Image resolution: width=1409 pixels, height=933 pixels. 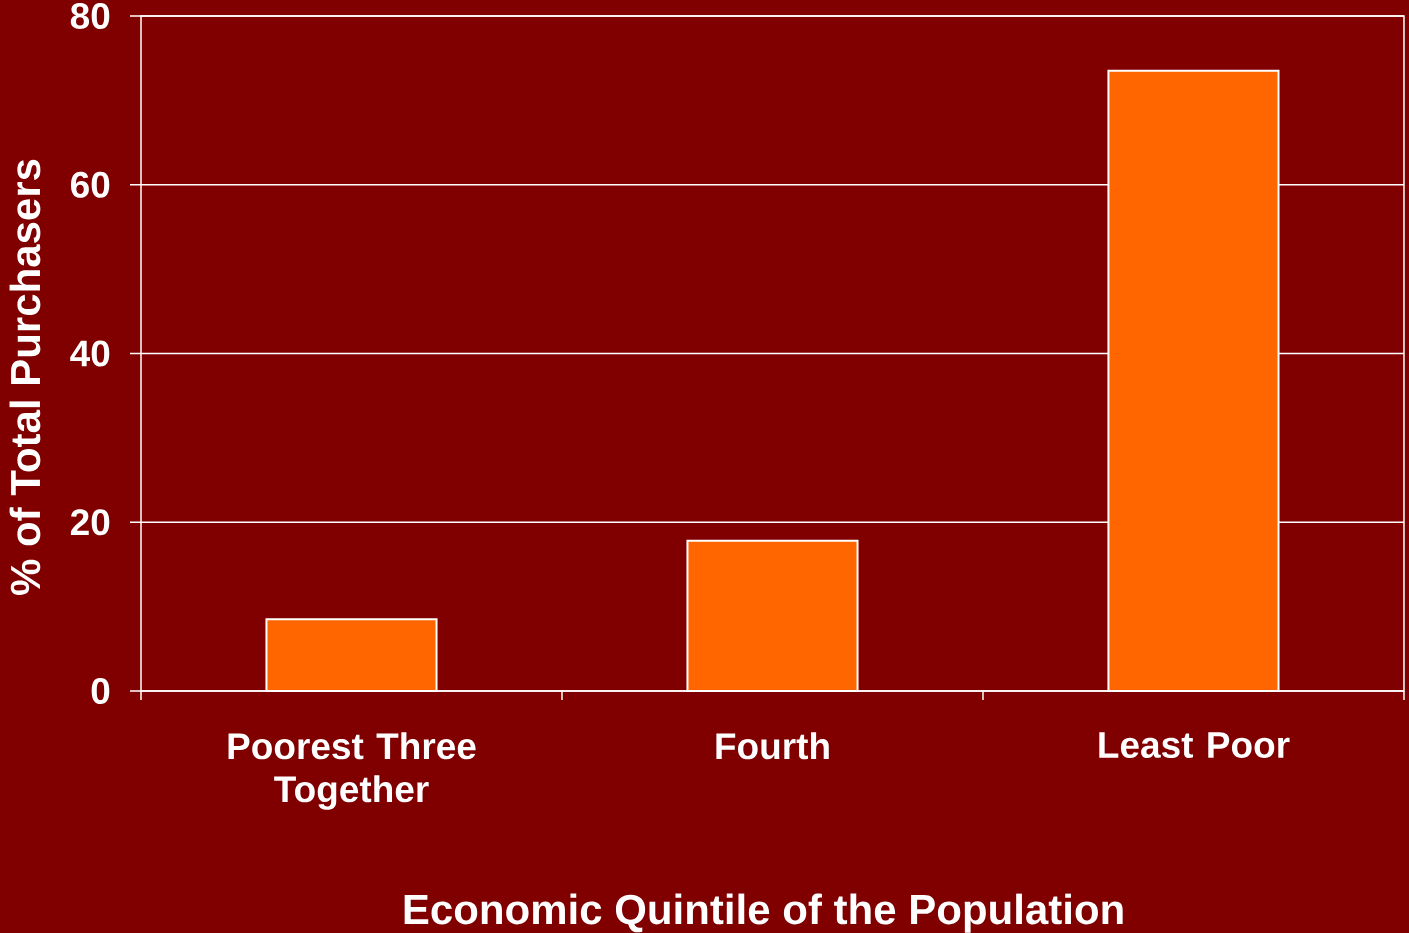 I want to click on x-tick-label: Poorest Three Together, so click(x=352, y=771).